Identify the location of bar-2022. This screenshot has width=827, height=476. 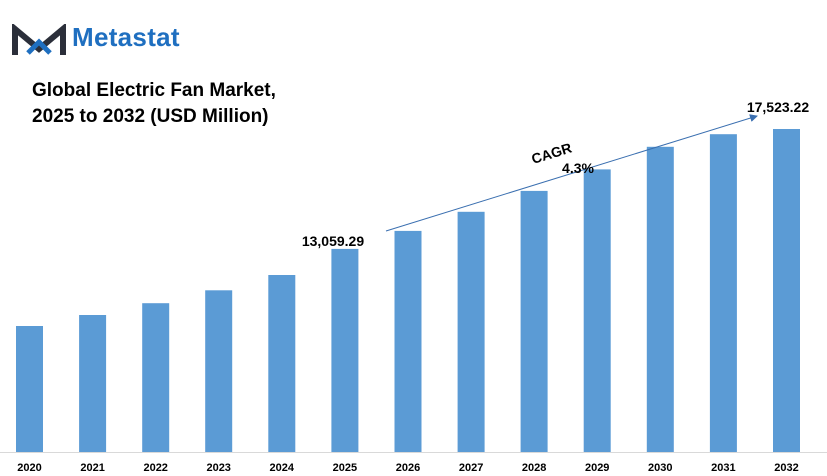
(156, 377).